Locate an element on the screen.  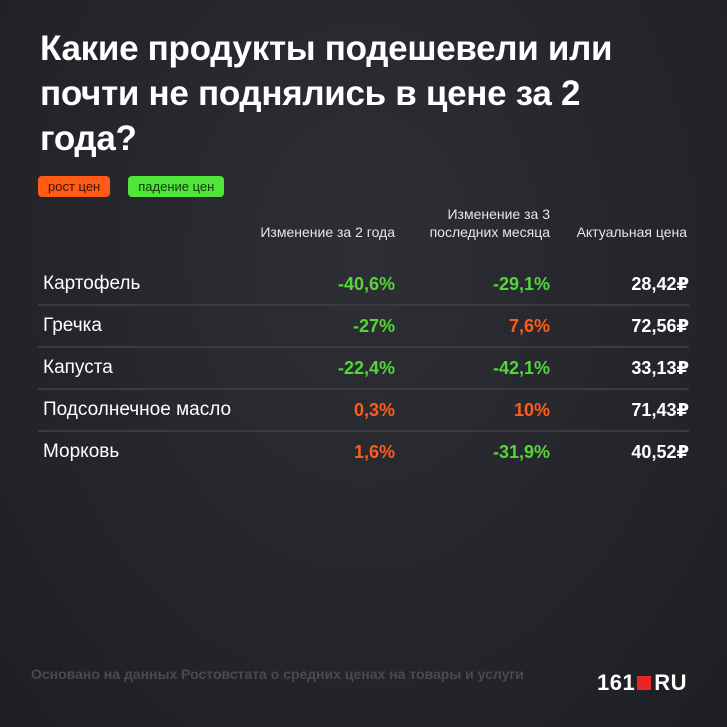
product-name: Гречка is located at coordinates (72, 325).